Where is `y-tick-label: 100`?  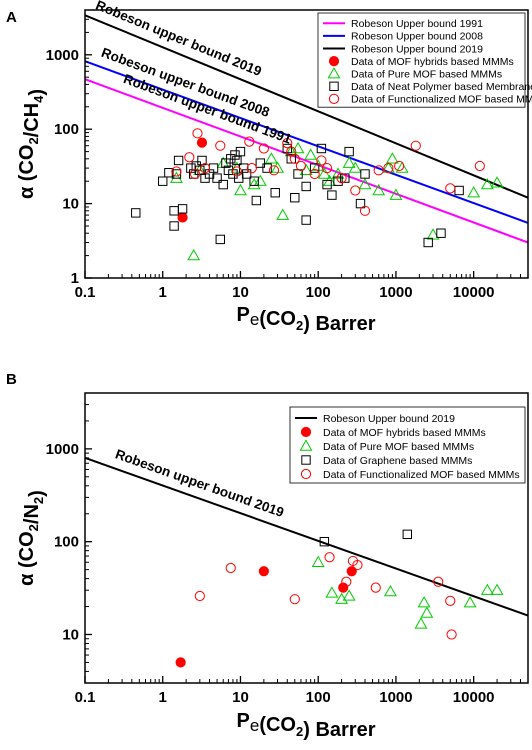 y-tick-label: 100 is located at coordinates (66, 129).